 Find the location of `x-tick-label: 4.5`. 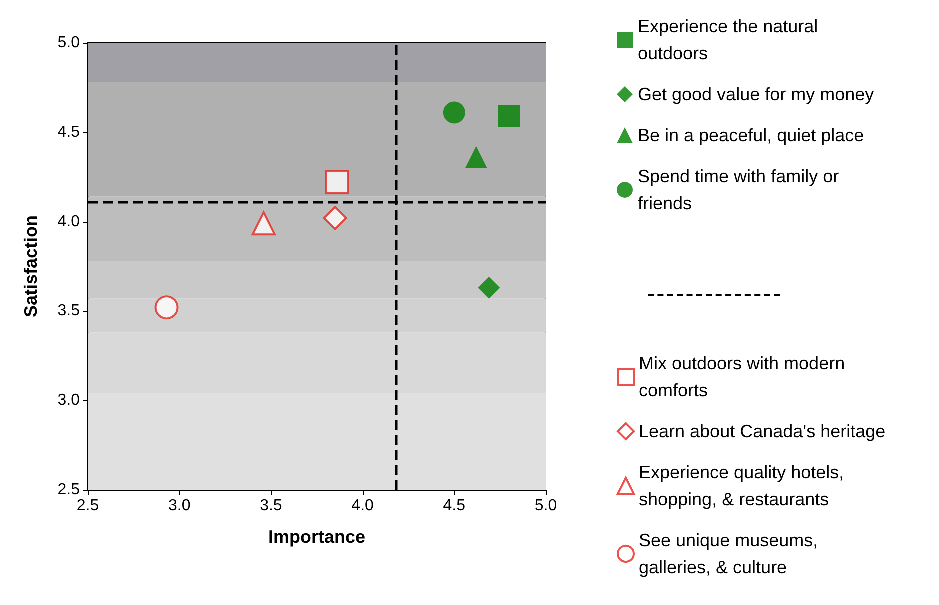

x-tick-label: 4.5 is located at coordinates (454, 506).